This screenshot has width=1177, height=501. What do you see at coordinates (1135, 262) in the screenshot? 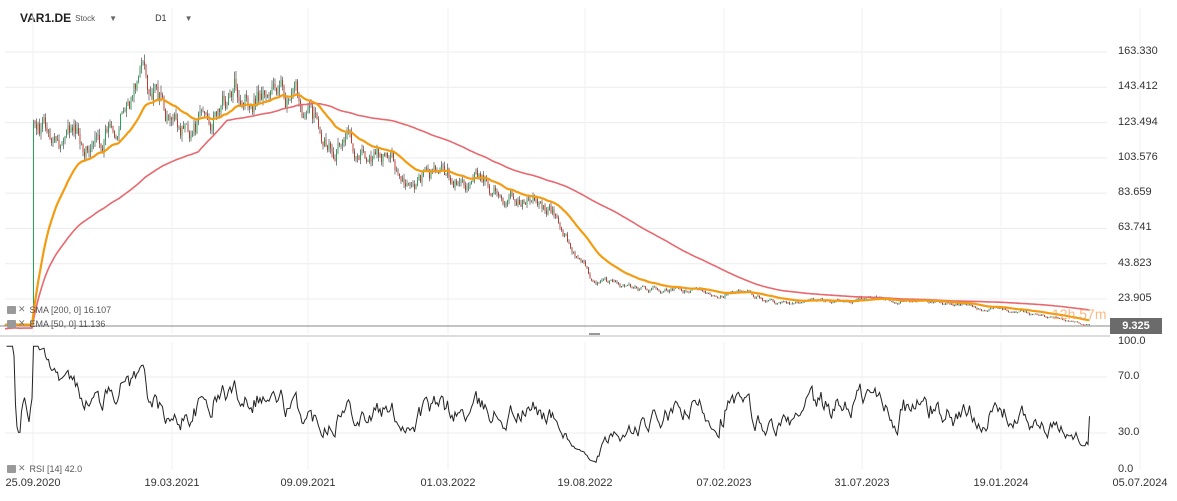
I see `y-tick-label: 43.823` at bounding box center [1135, 262].